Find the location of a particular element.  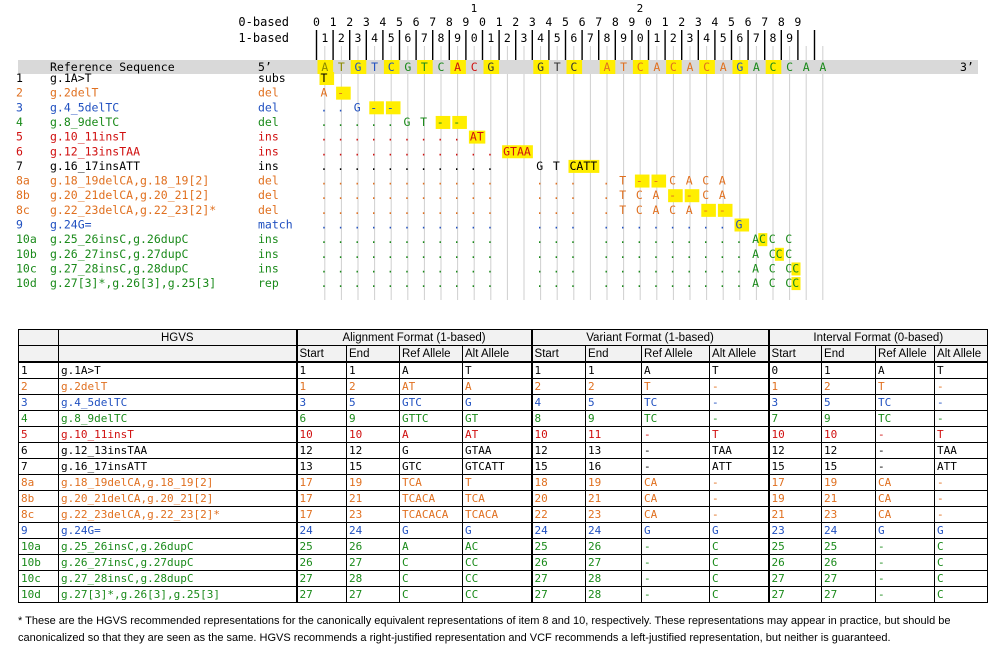

one-based-digit: 5 is located at coordinates (723, 38).